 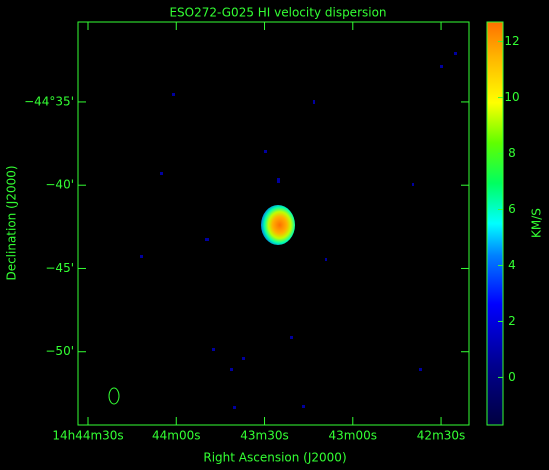 What do you see at coordinates (512, 265) in the screenshot?
I see `colorbar-tick-label: 4` at bounding box center [512, 265].